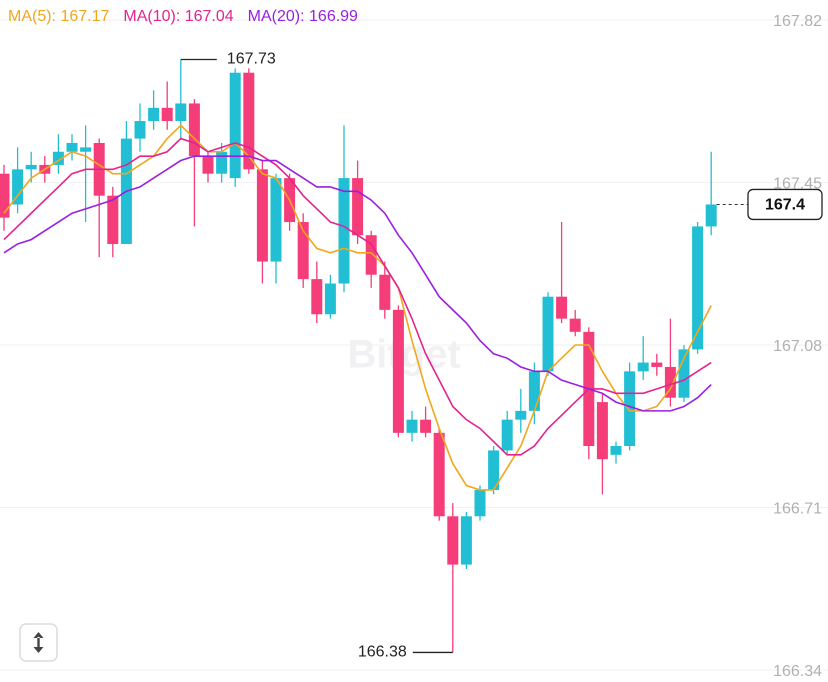 The image size is (828, 682). Describe the element at coordinates (797, 509) in the screenshot. I see `y-tick-label: 166.71` at that location.